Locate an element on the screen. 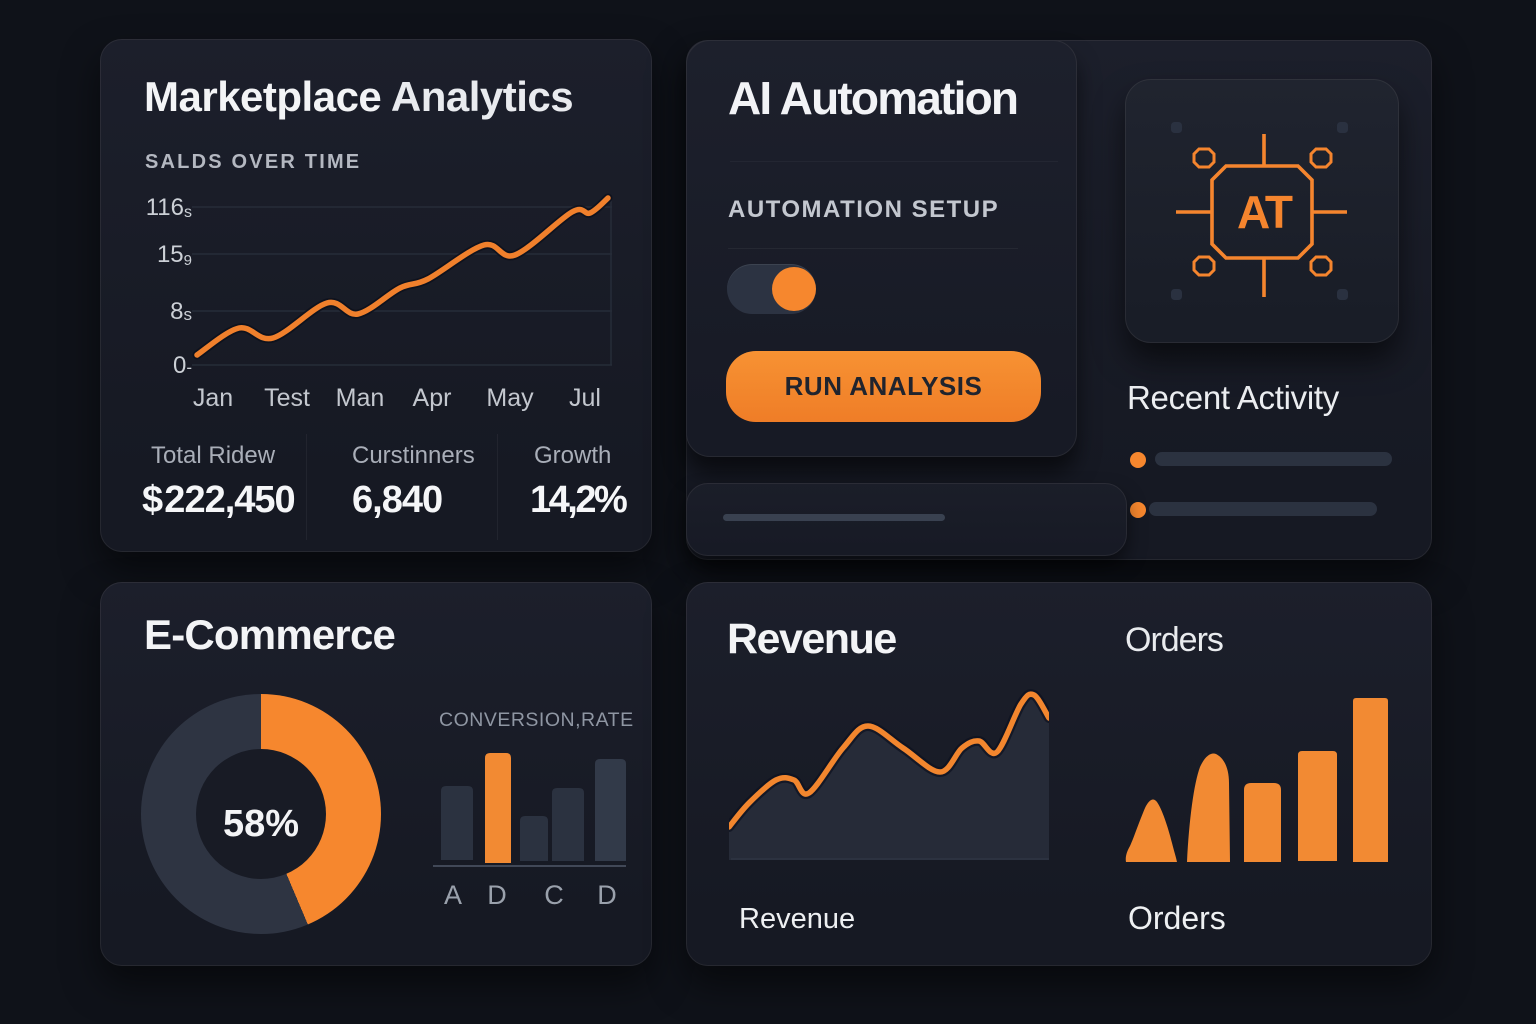 This screenshot has width=1536, height=1024. svg-text: Apr is located at coordinates (432, 398).